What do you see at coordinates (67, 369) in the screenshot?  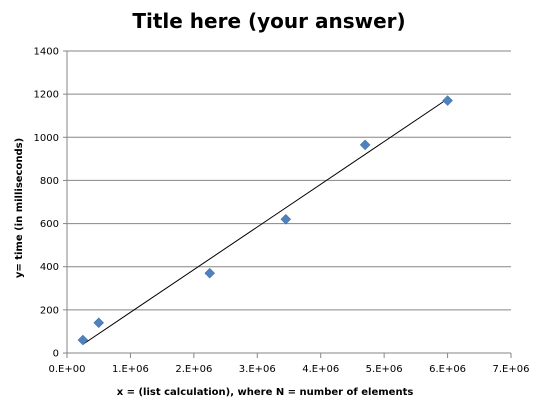 I see `x-tick-label: 0.E+00` at bounding box center [67, 369].